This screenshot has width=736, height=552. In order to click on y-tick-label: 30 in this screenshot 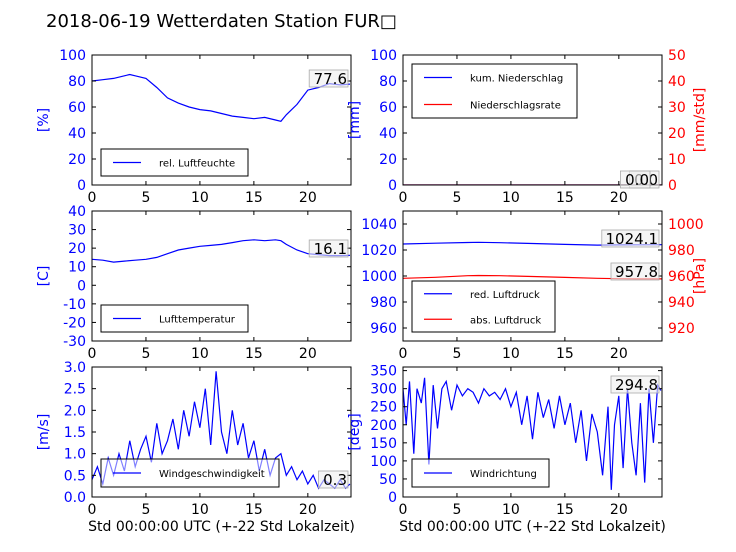, I will do `click(77, 231)`.